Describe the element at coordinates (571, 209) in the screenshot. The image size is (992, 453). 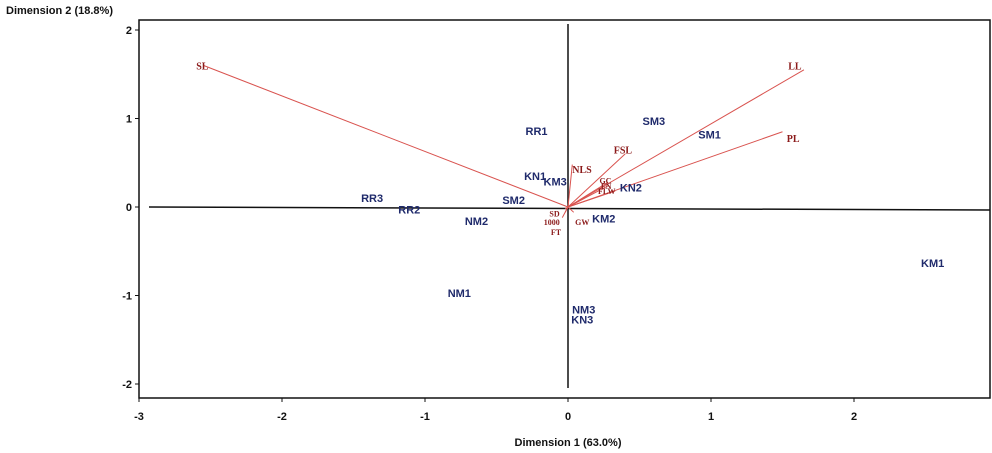
I see `vector-gw` at that location.